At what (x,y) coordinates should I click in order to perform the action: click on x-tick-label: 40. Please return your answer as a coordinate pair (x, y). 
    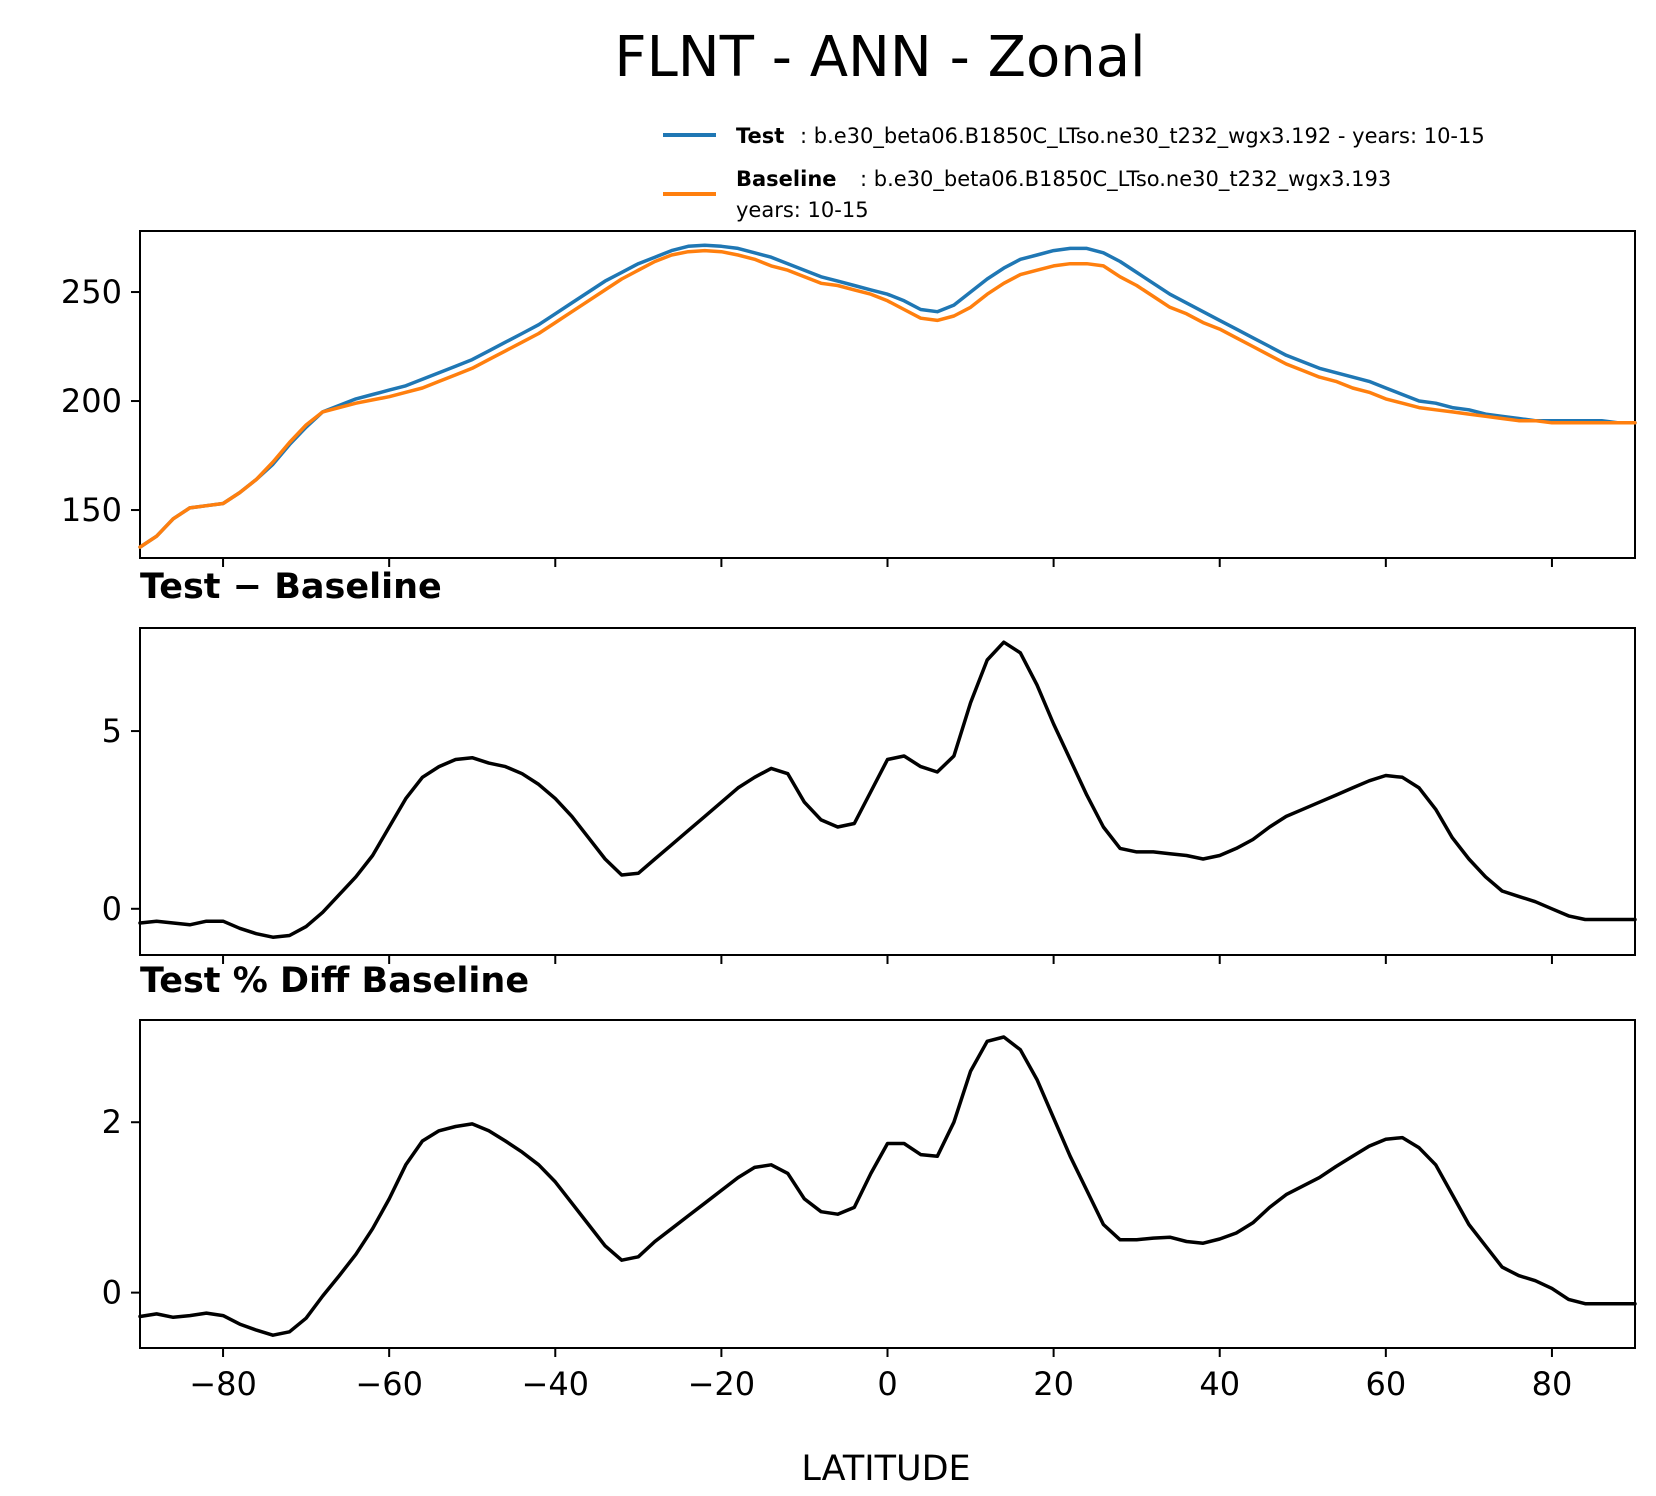
    Looking at the image, I should click on (1219, 1384).